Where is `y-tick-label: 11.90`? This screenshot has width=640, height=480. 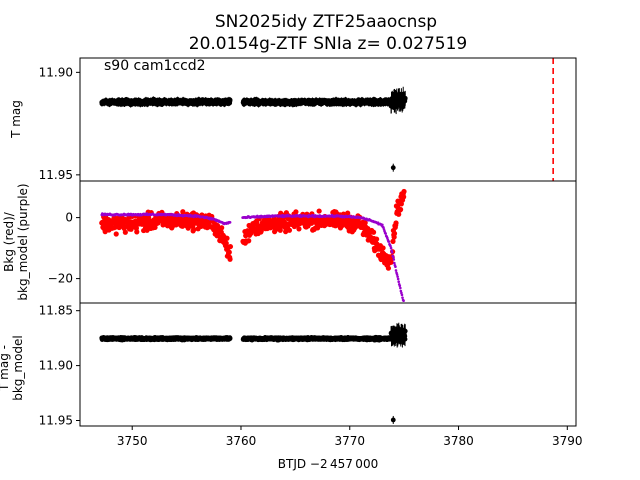
y-tick-label: 11.90 is located at coordinates (56, 72).